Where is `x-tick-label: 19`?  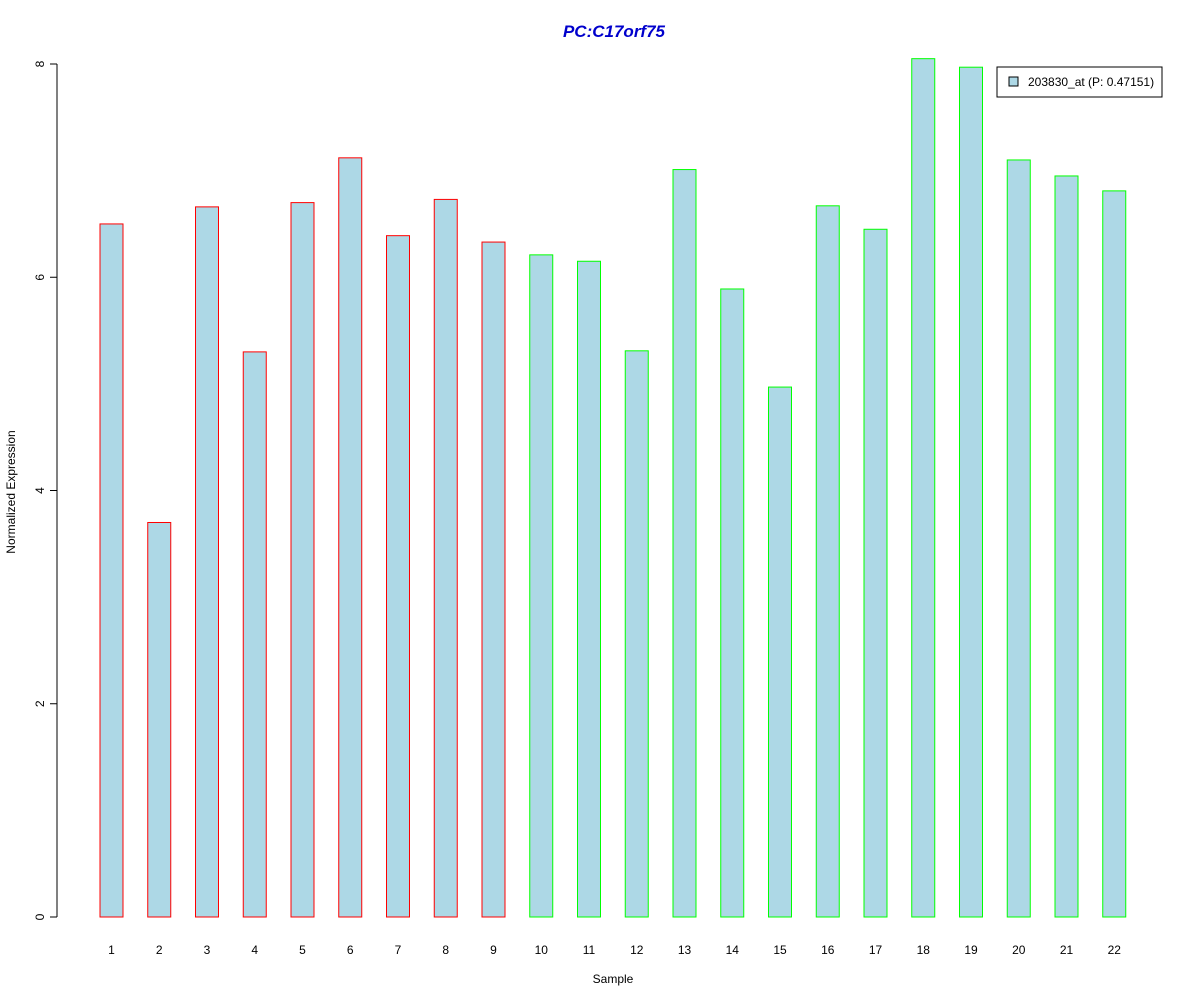
x-tick-label: 19 is located at coordinates (971, 950).